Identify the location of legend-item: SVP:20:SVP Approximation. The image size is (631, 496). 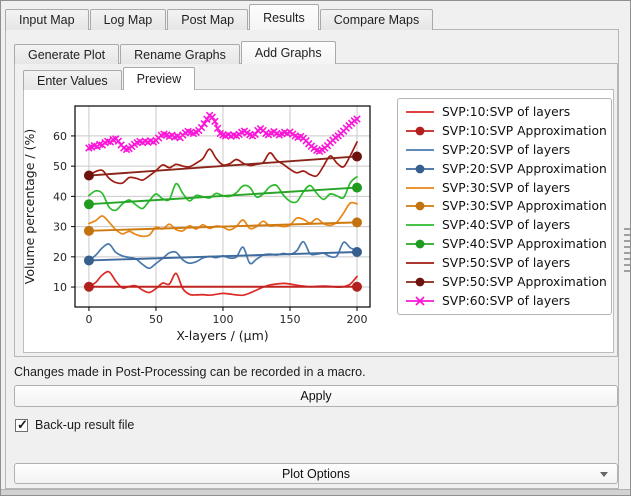
(505, 169).